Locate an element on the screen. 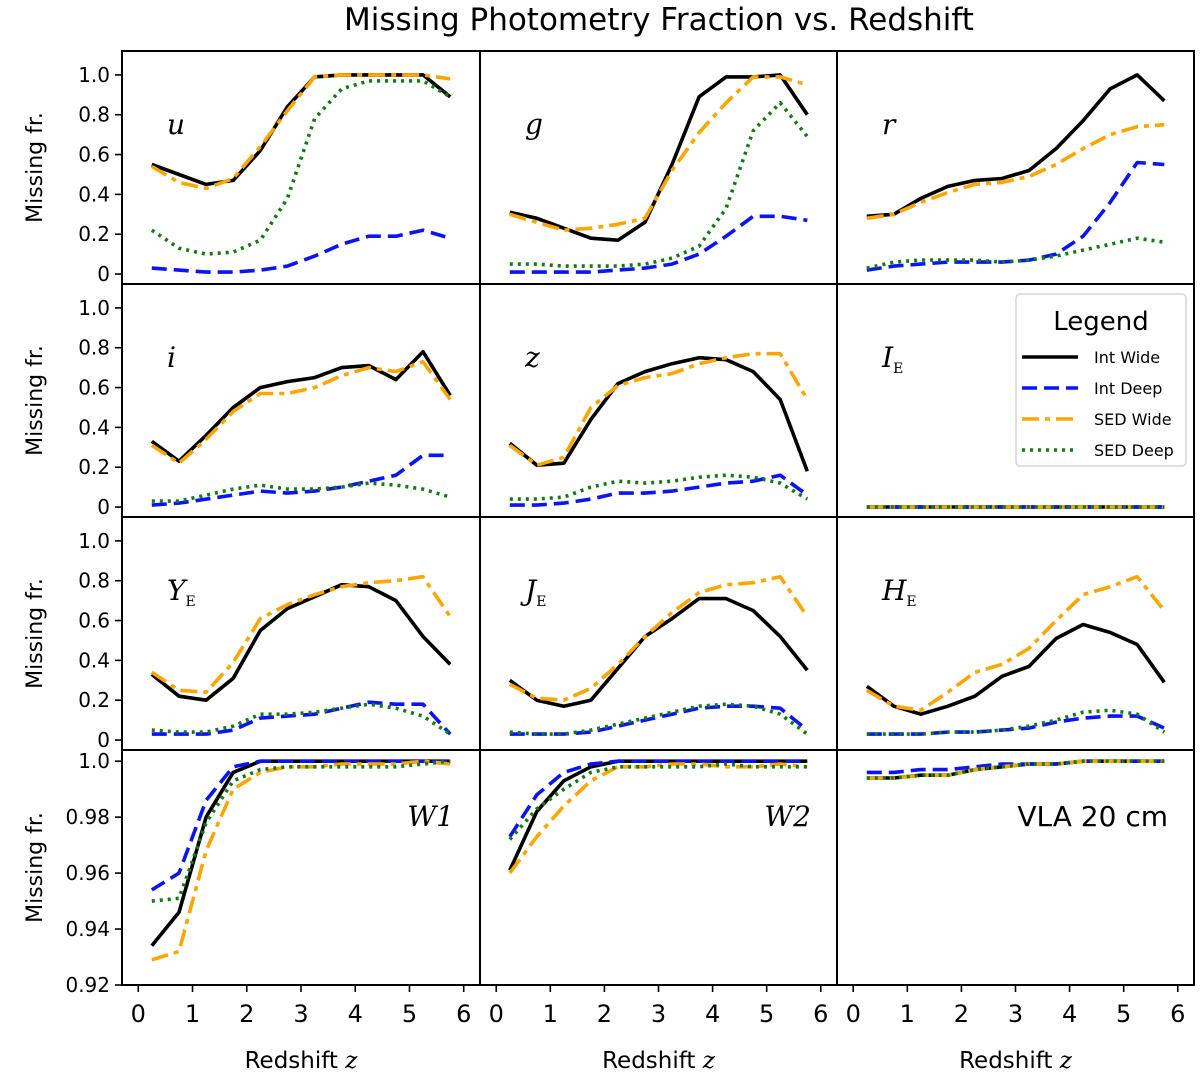  y-tick-label: 0.94 is located at coordinates (87, 929).